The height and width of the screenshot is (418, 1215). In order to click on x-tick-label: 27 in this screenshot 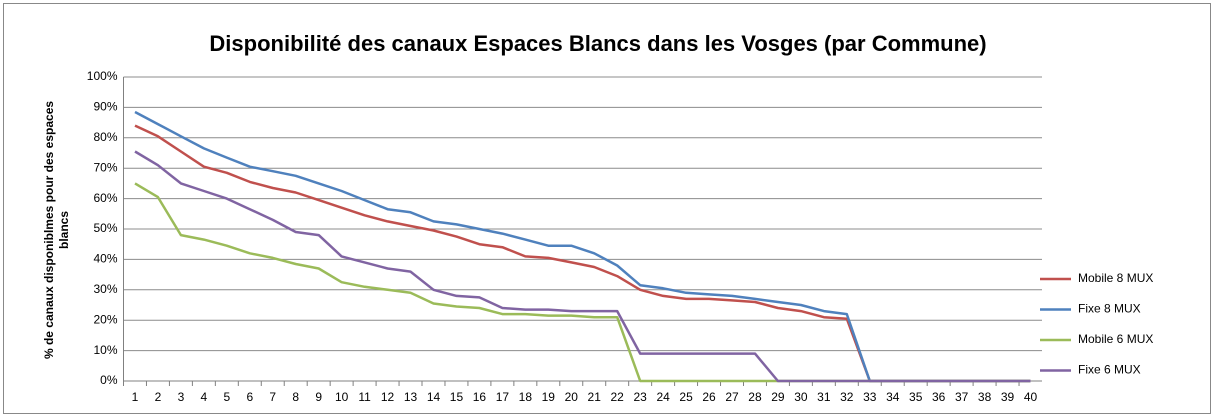, I will do `click(732, 397)`.